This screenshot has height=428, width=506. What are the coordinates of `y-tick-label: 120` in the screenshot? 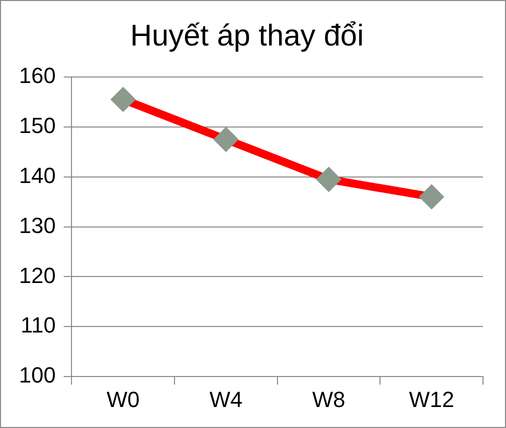 It's located at (37, 275).